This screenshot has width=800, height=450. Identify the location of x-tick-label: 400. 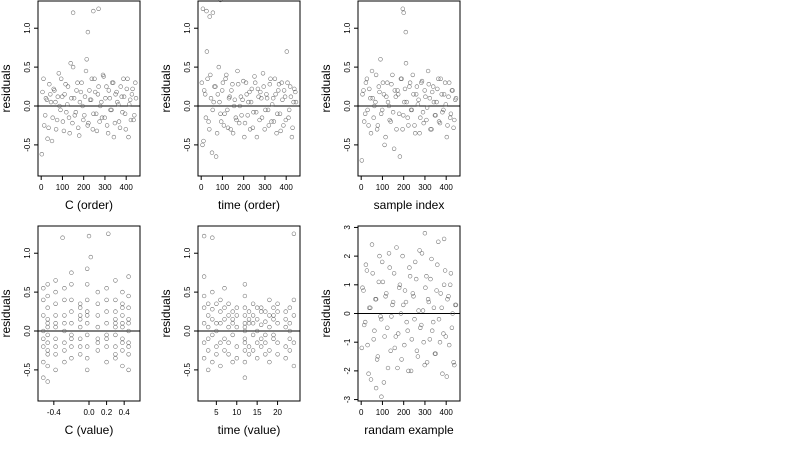
(287, 187).